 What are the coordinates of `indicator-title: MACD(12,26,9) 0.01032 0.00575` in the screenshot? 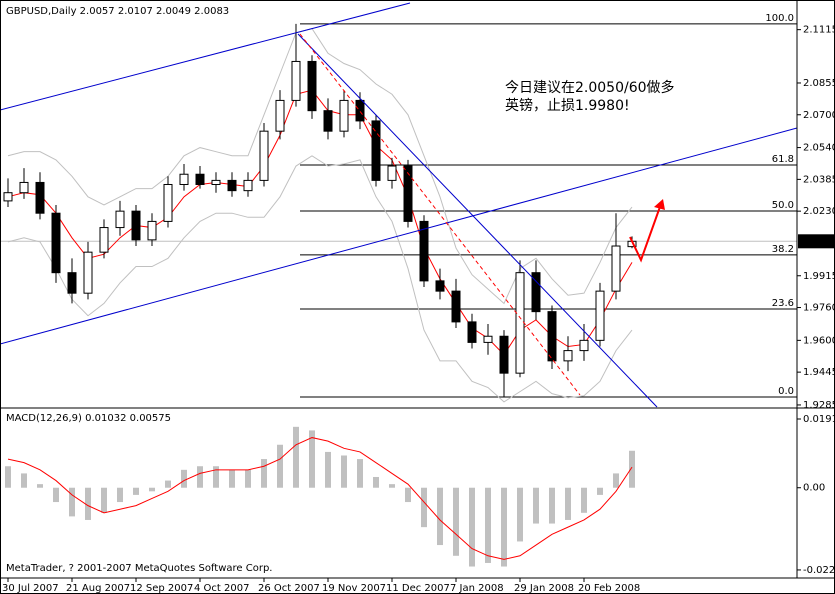 It's located at (88, 418).